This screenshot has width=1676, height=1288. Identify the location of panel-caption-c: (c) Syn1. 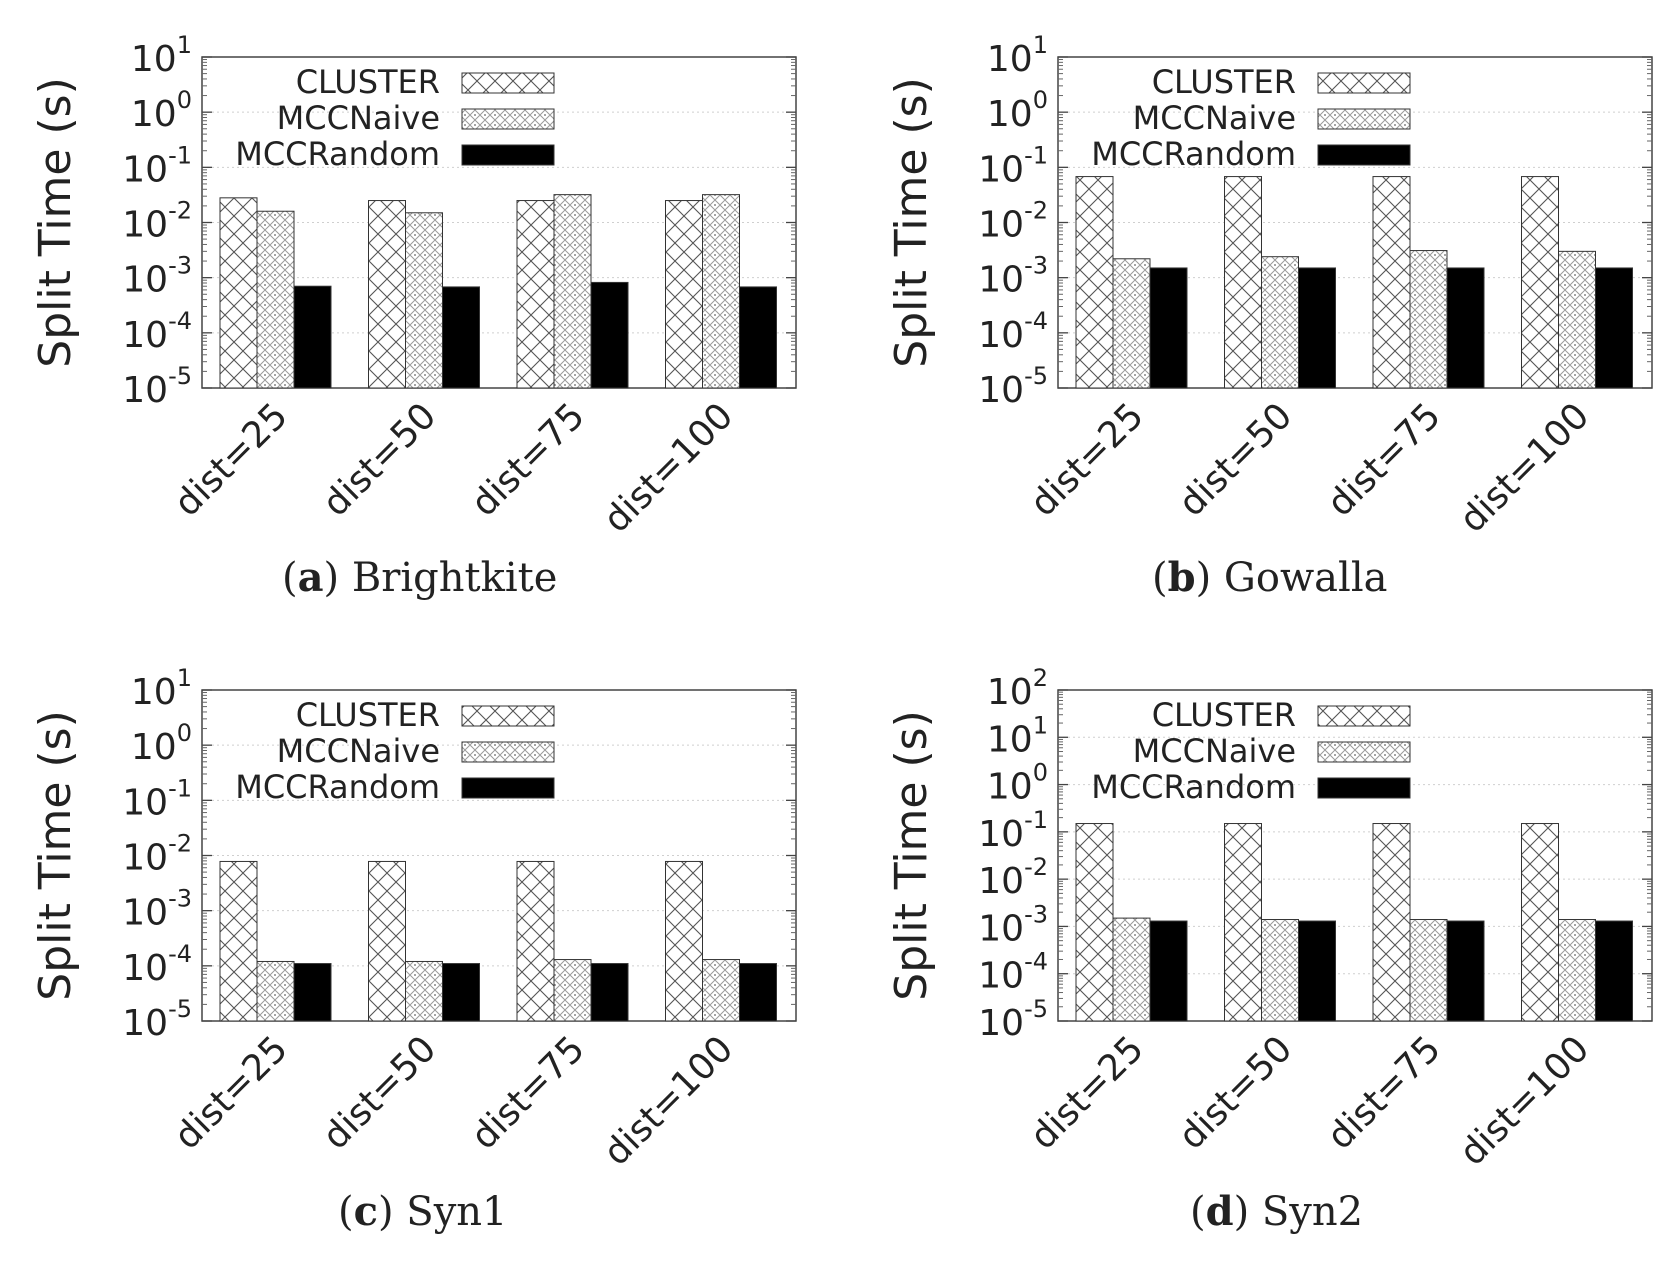
(423, 1211).